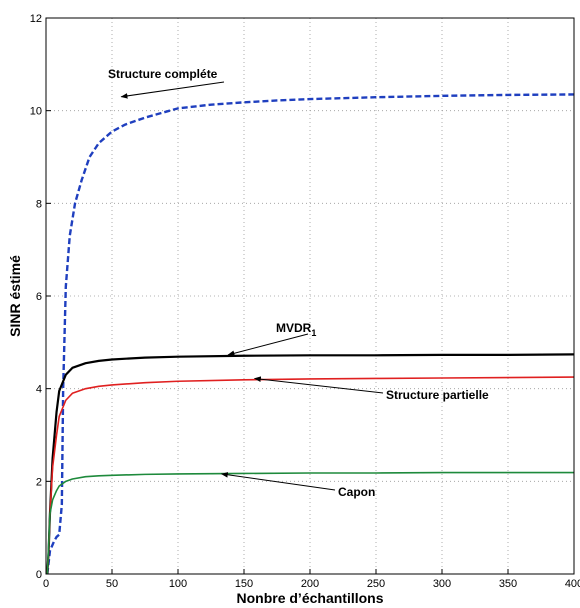 The height and width of the screenshot is (608, 580). What do you see at coordinates (36, 19) in the screenshot?
I see `y-tick-label: 12` at bounding box center [36, 19].